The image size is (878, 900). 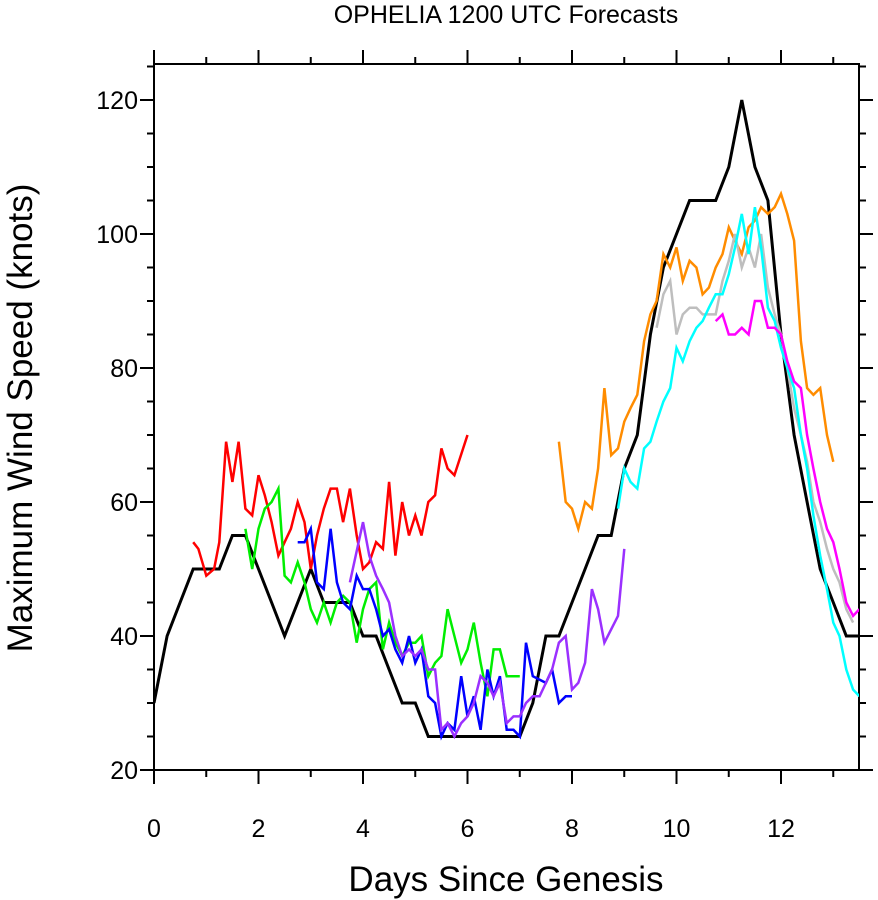 What do you see at coordinates (117, 235) in the screenshot?
I see `y-tick-label: 100` at bounding box center [117, 235].